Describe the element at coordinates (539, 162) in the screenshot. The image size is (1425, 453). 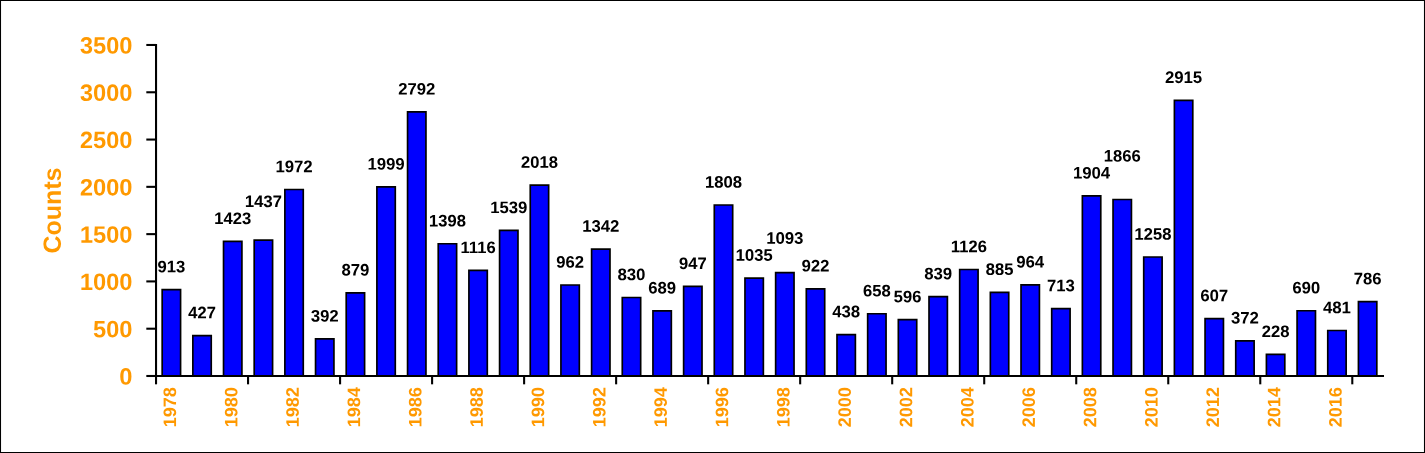
I see `data-label: 2018` at that location.